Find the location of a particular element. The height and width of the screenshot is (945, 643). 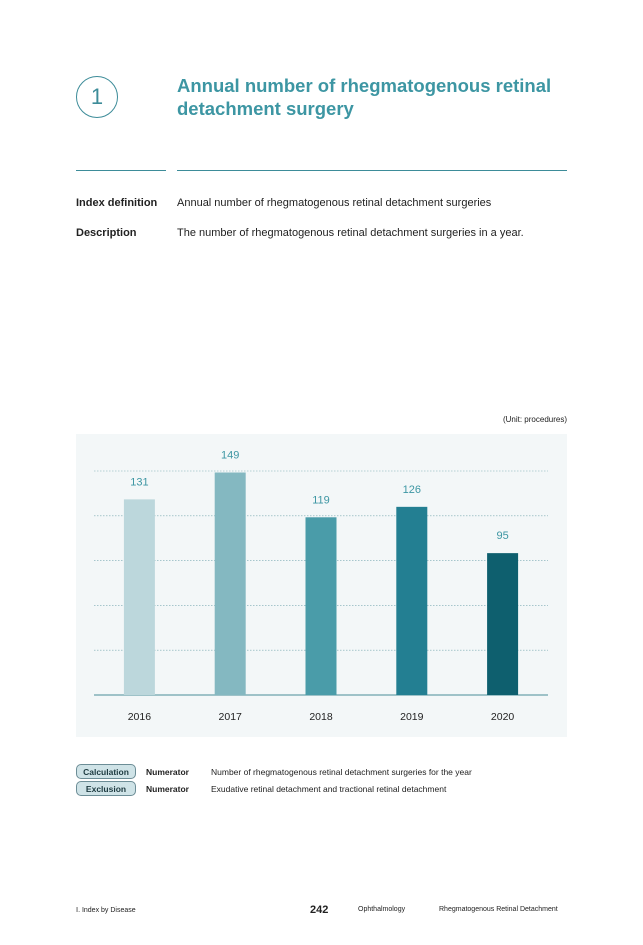

description-label: Description is located at coordinates (106, 233).